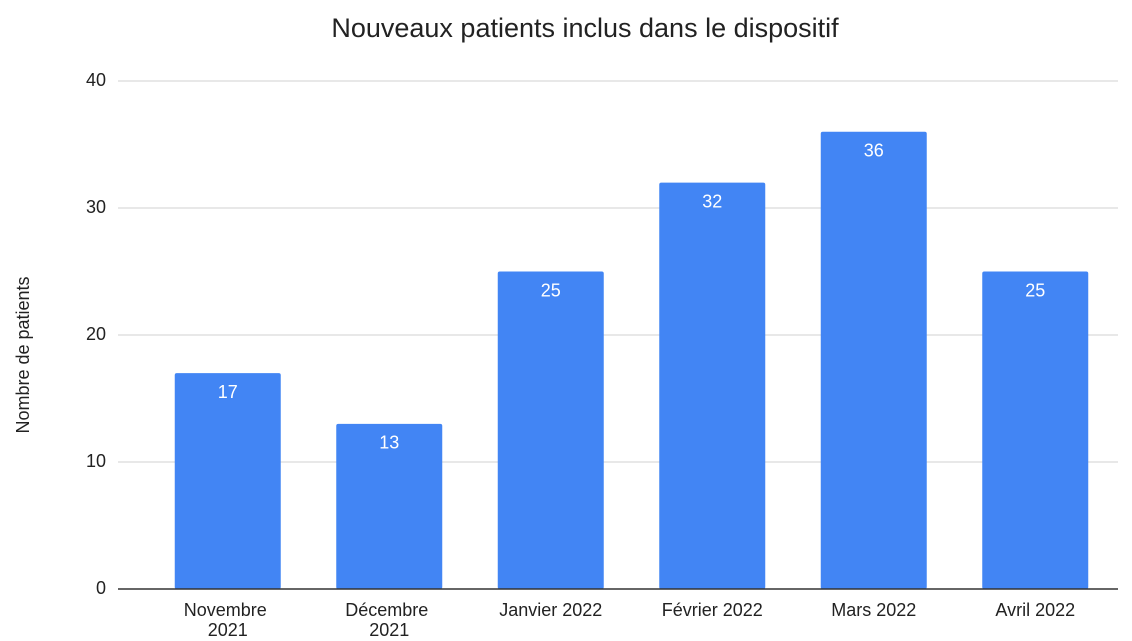 The height and width of the screenshot is (641, 1132). Describe the element at coordinates (96, 334) in the screenshot. I see `y-tick-label: 20` at that location.